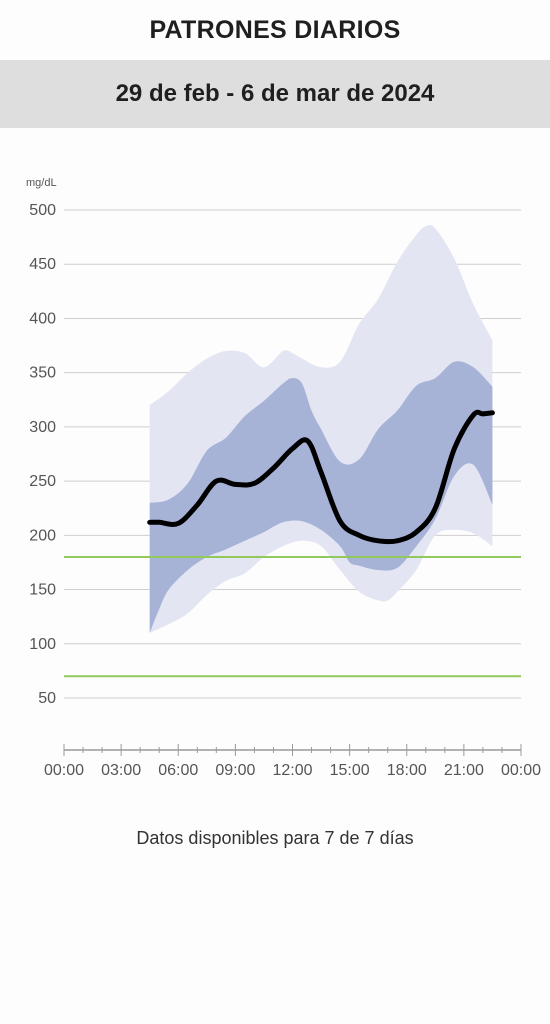  Describe the element at coordinates (464, 770) in the screenshot. I see `x-tick-label: 21:00` at that location.